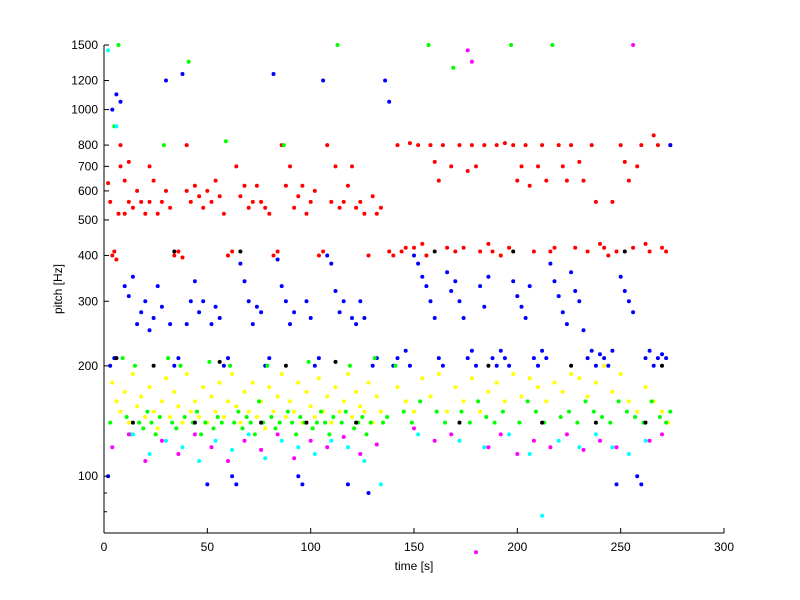  Describe the element at coordinates (208, 547) in the screenshot. I see `x-tick-label: 50` at that location.